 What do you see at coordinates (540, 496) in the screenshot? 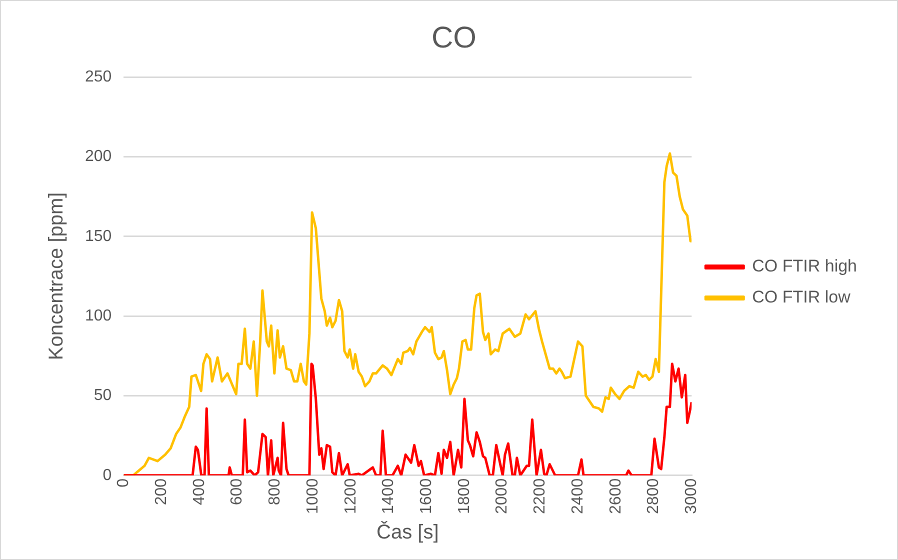
I see `x-tick-label: 2200` at bounding box center [540, 496].